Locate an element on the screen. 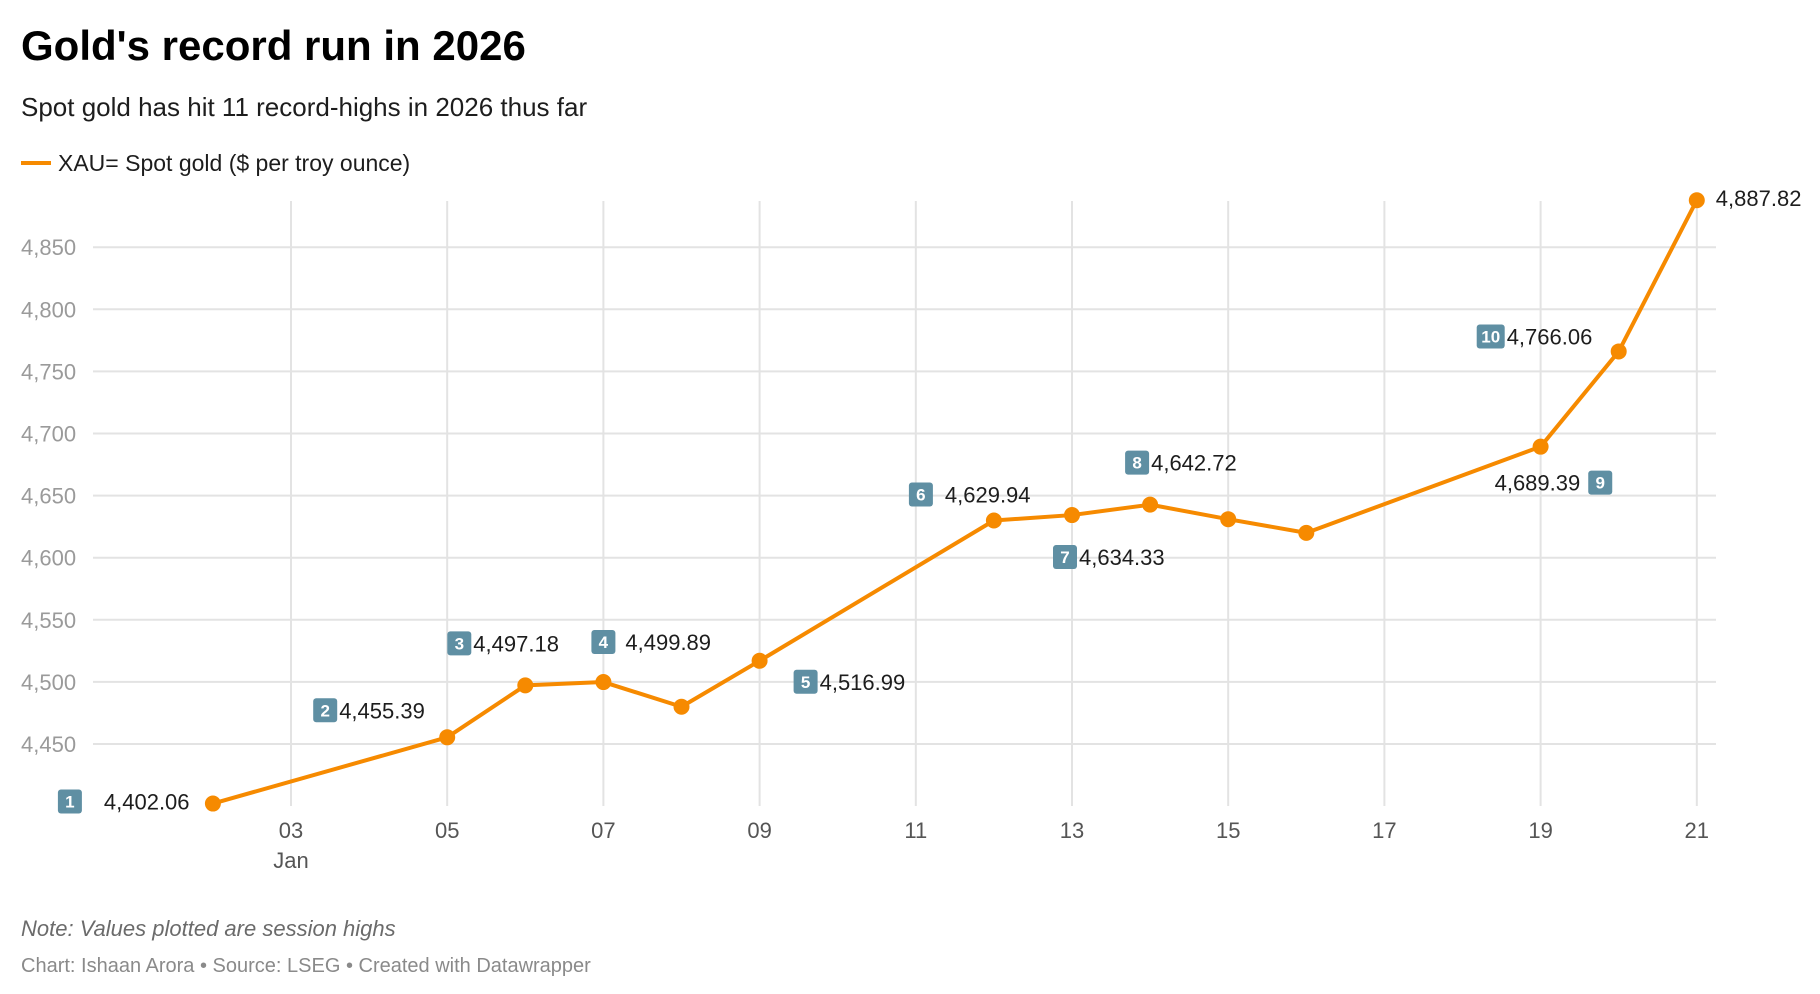 The image size is (1820, 994). y-tick-label: 4,700 is located at coordinates (48, 434).